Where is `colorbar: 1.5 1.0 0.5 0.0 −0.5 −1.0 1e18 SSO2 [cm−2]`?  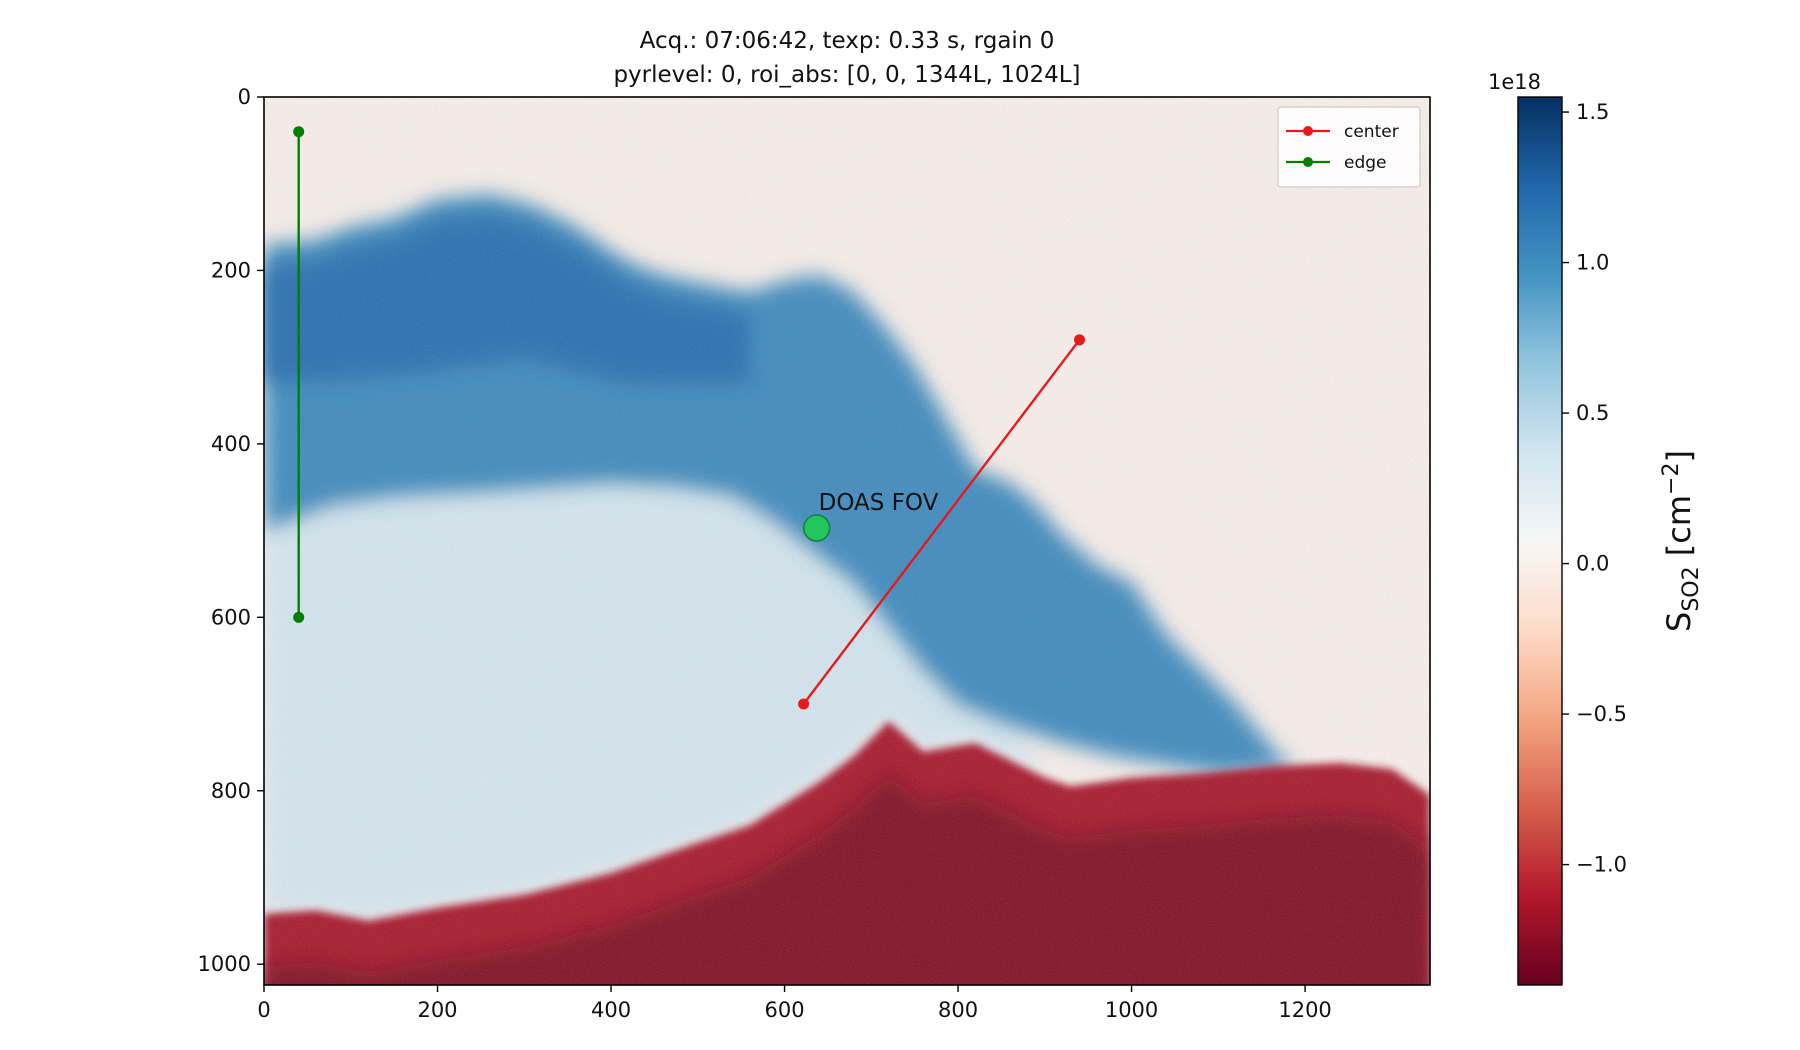
colorbar: 1.5 1.0 0.5 0.0 −0.5 −1.0 1e18 SSO2 [cm−2] is located at coordinates (1596, 528).